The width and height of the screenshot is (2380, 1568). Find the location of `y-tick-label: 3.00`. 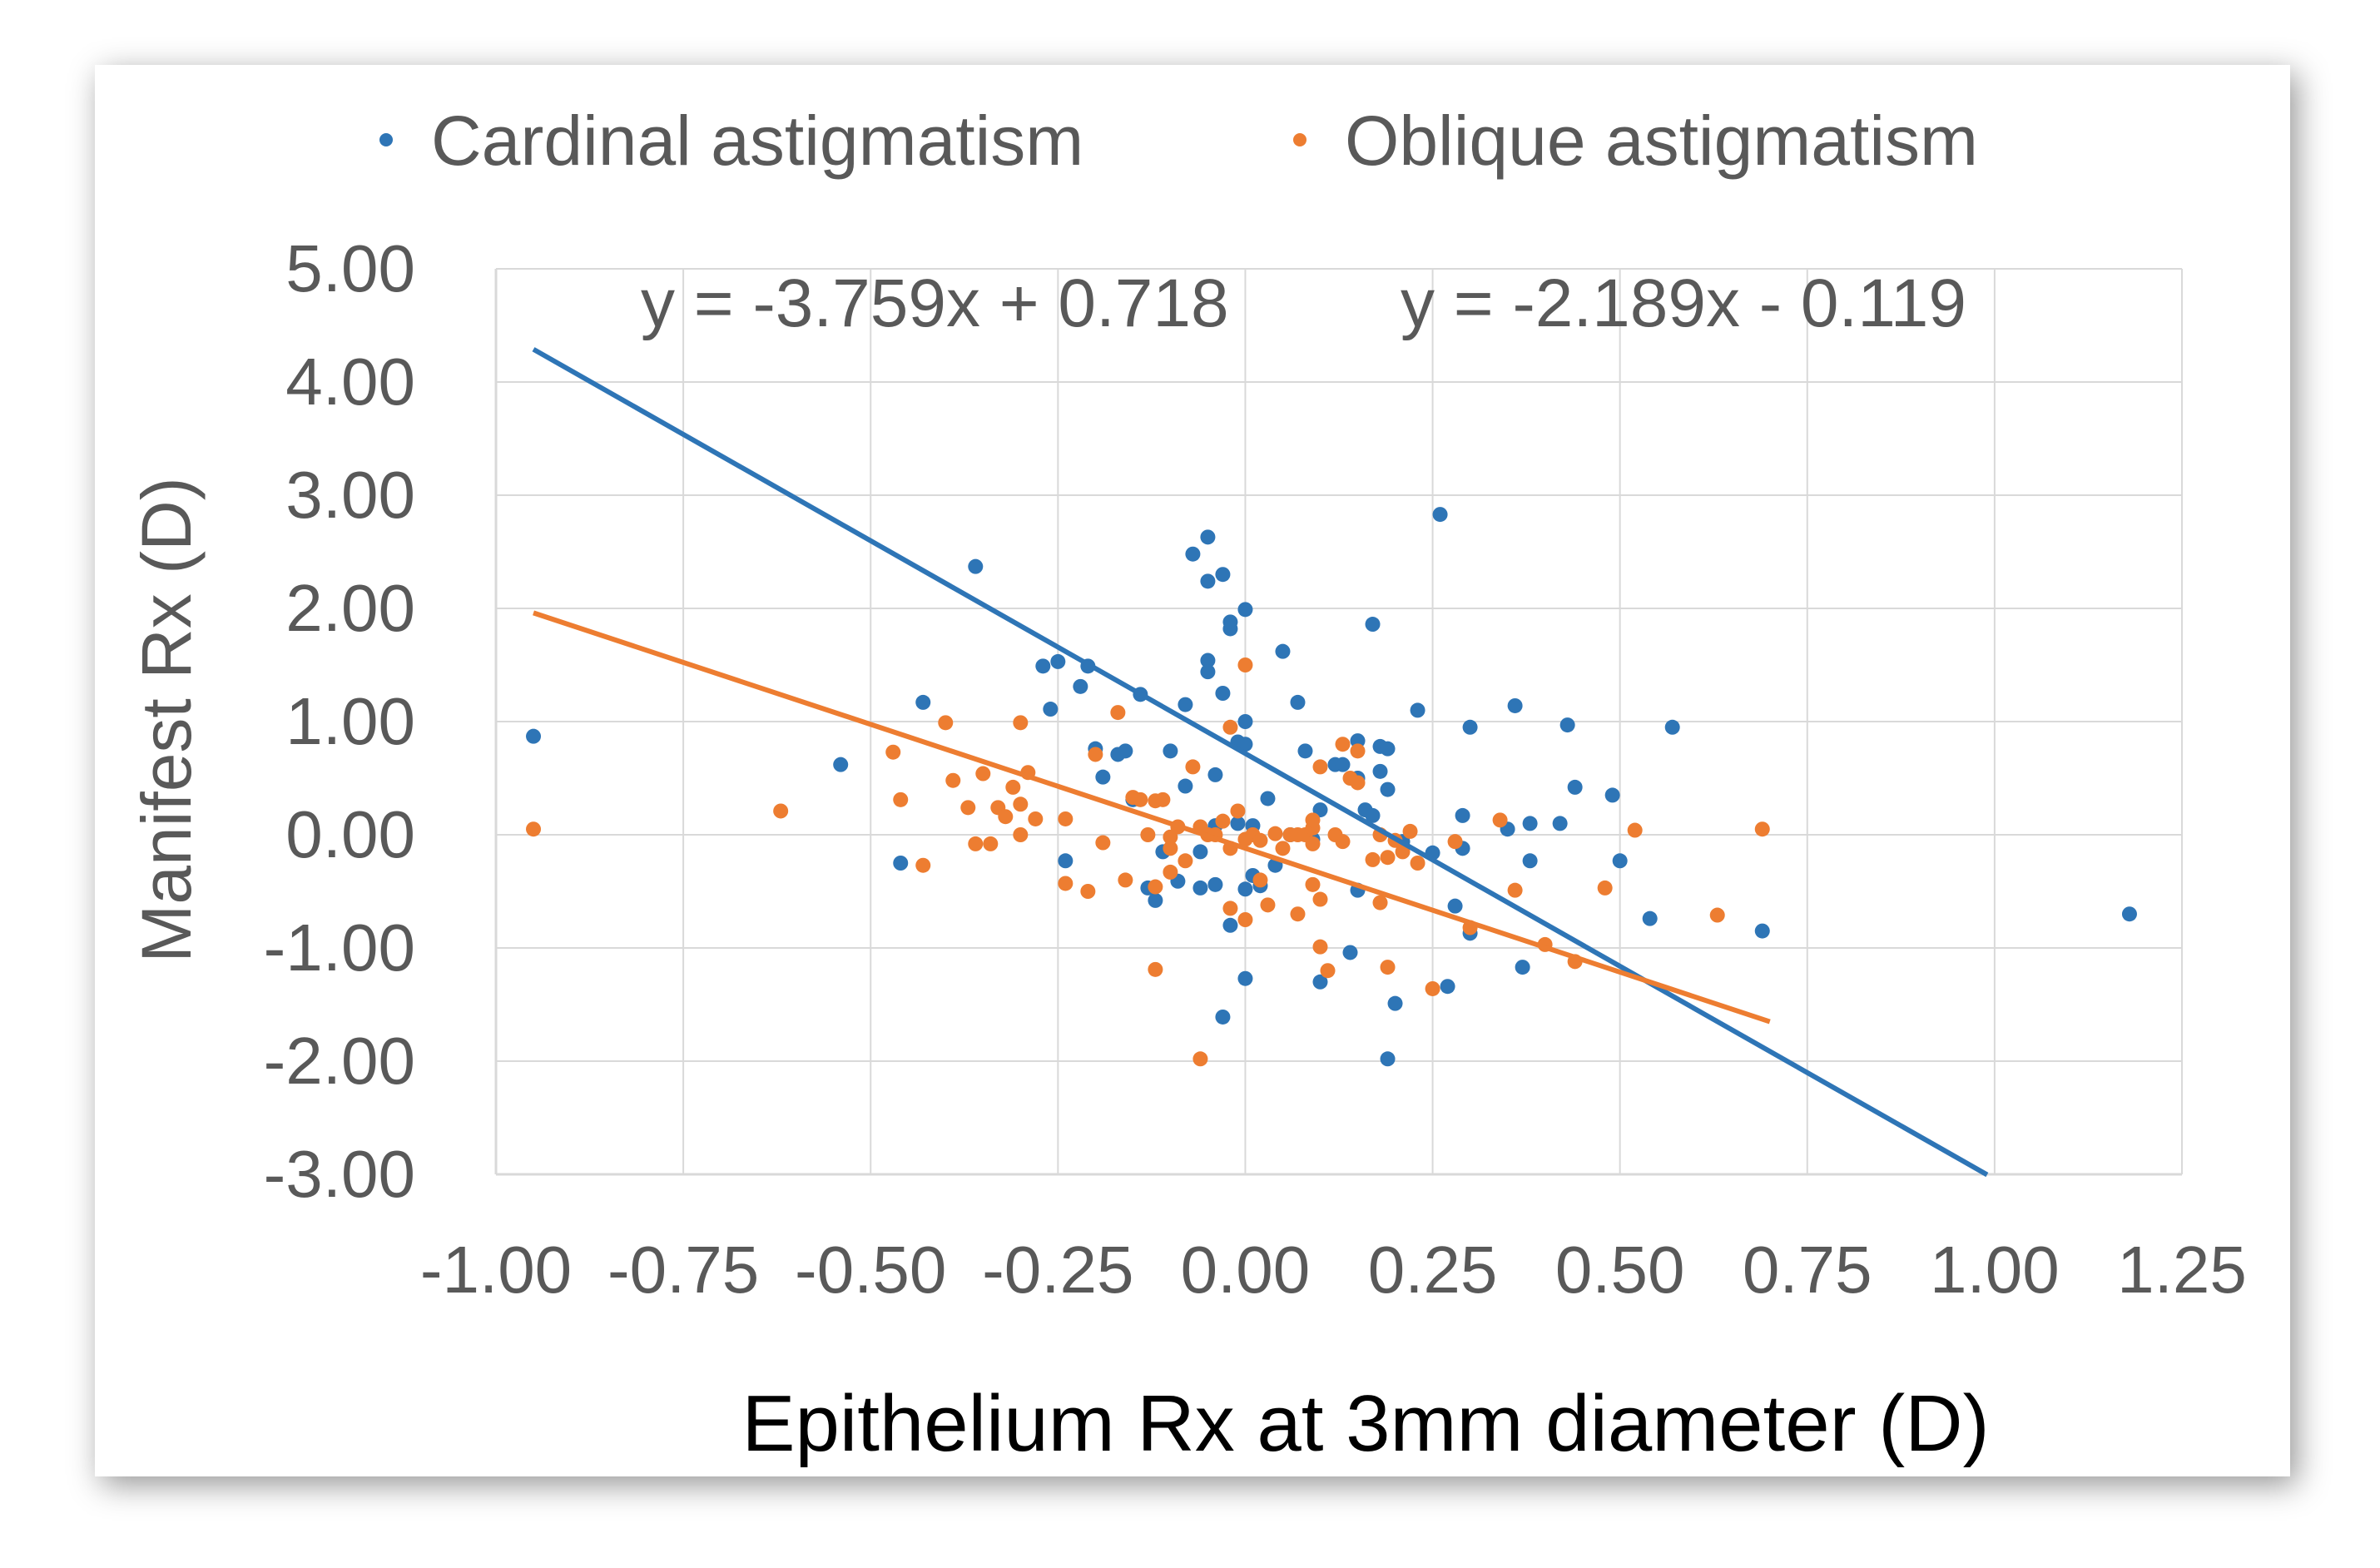

y-tick-label: 3.00 is located at coordinates (350, 495).